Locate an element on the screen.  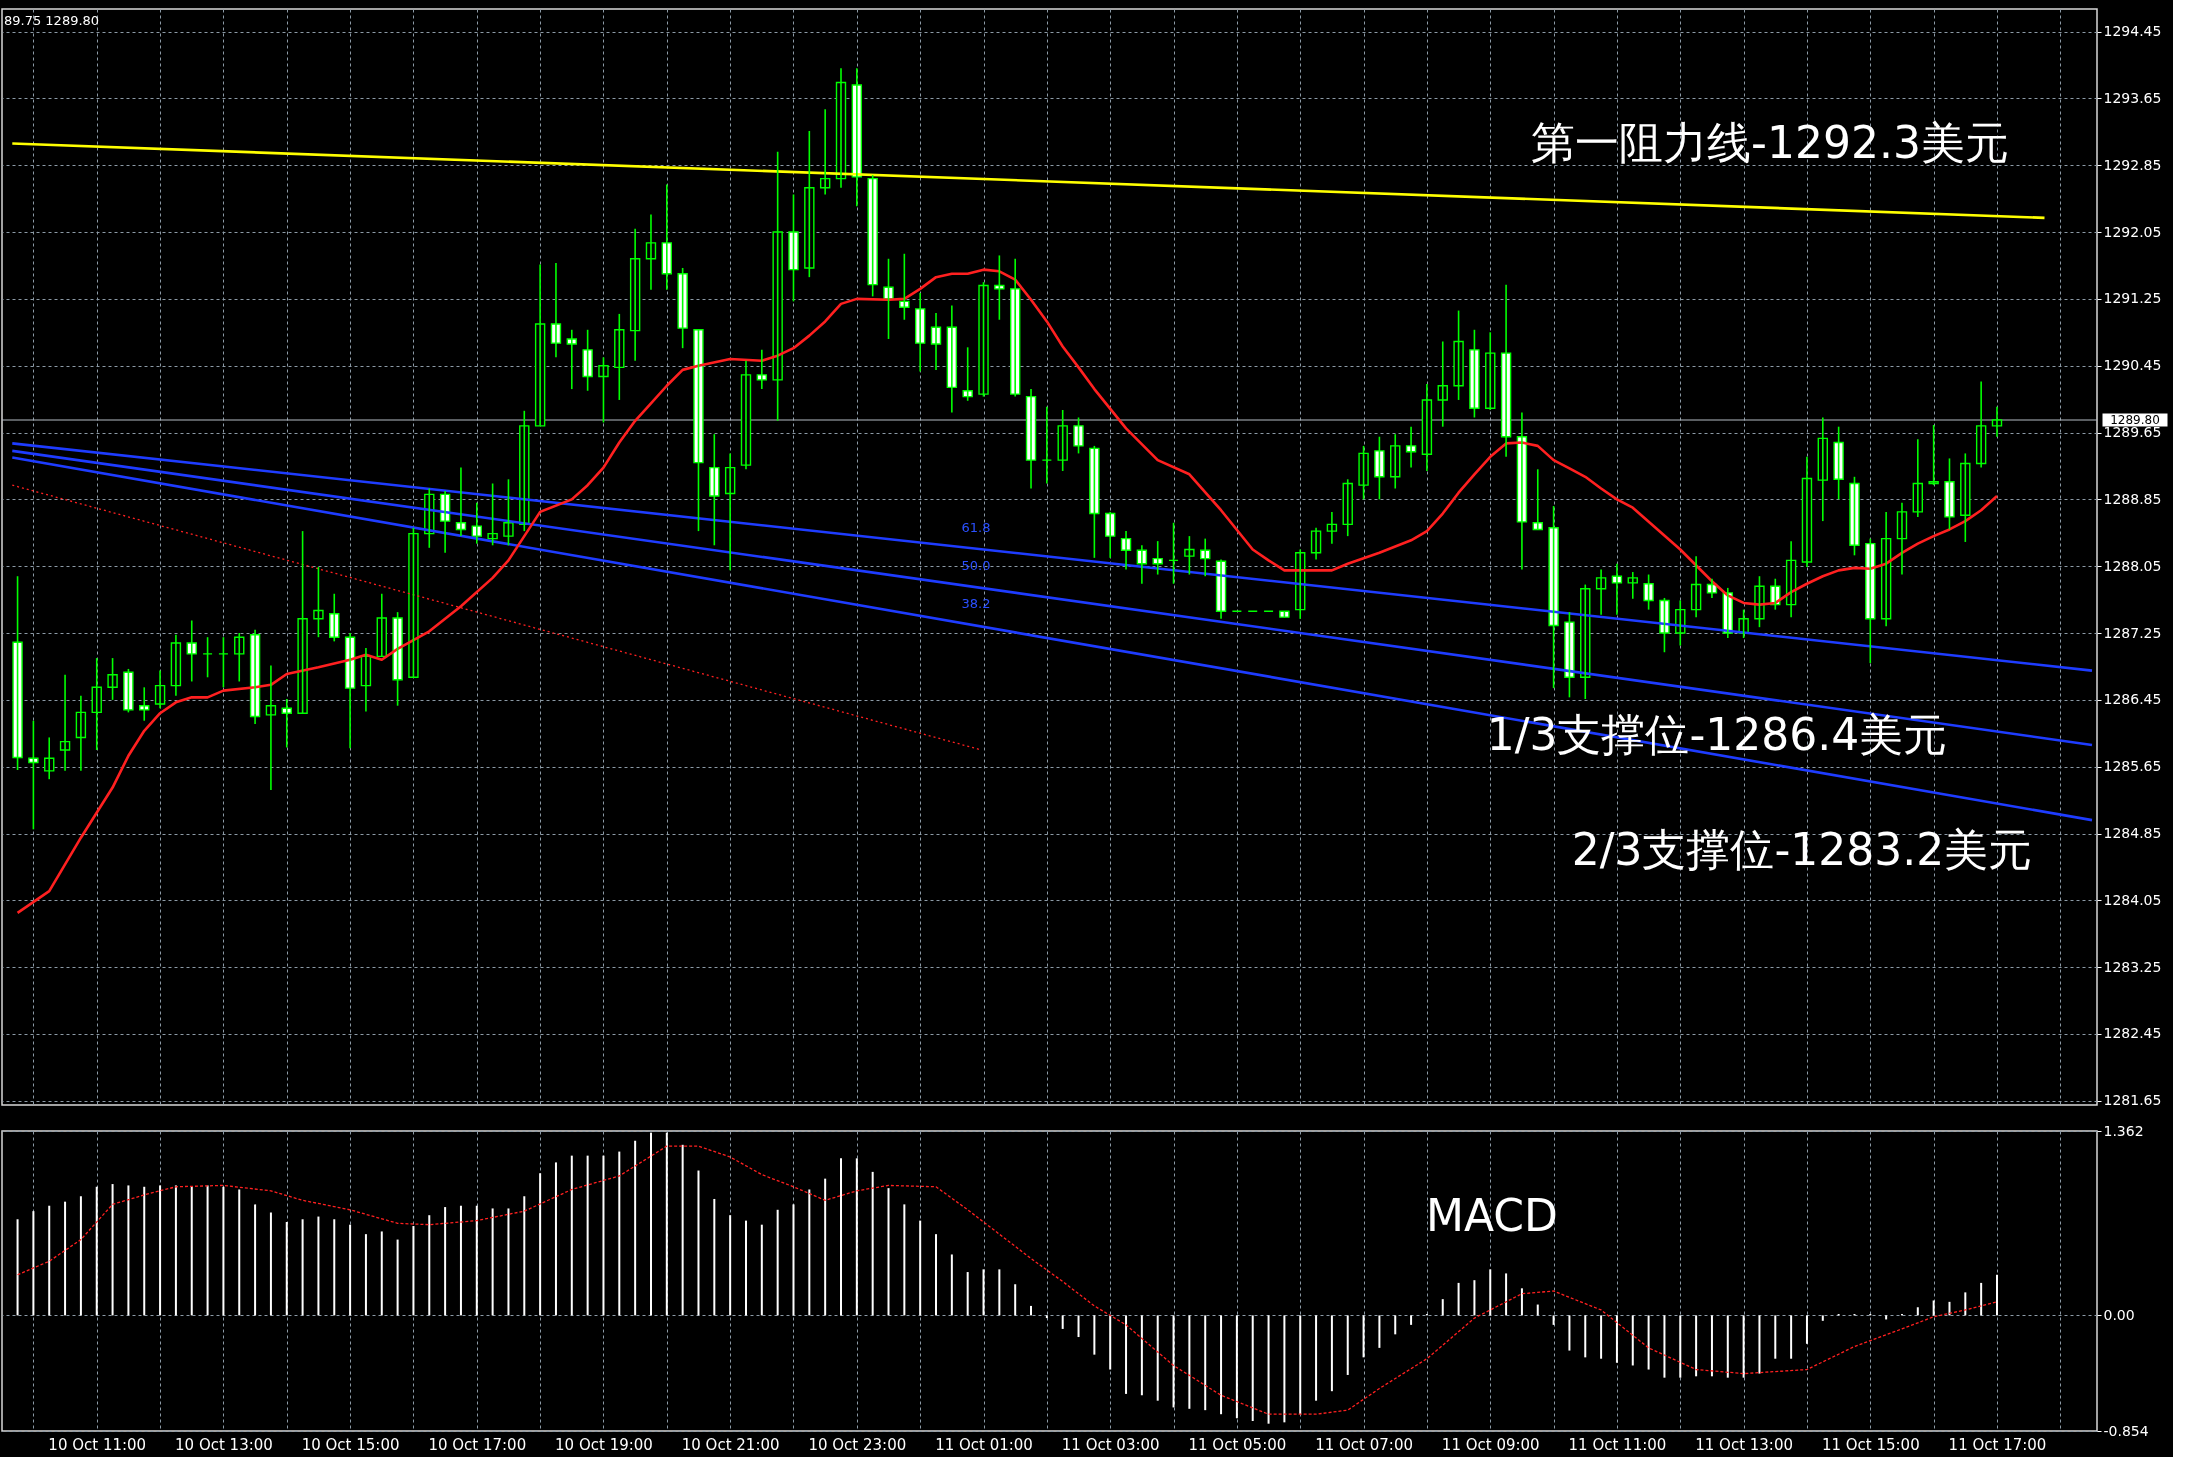
y-tick-label: 1284.85 is located at coordinates (2132, 833).